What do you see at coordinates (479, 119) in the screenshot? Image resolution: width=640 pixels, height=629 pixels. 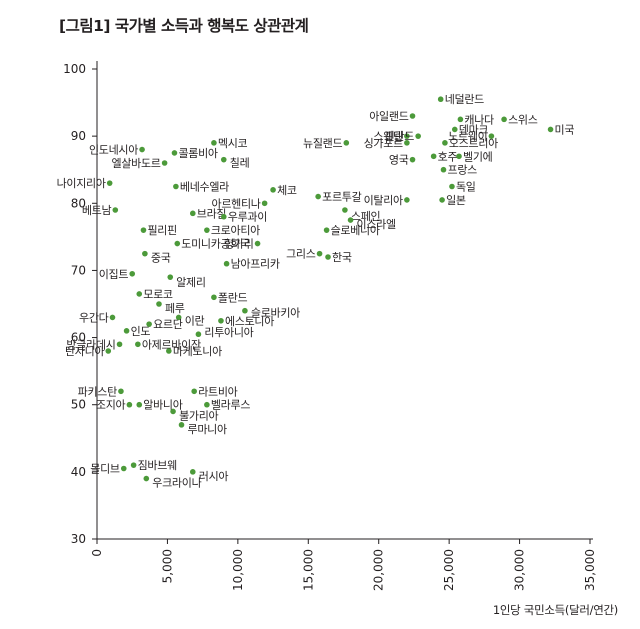 I see `point-label: 캐나다` at bounding box center [479, 119].